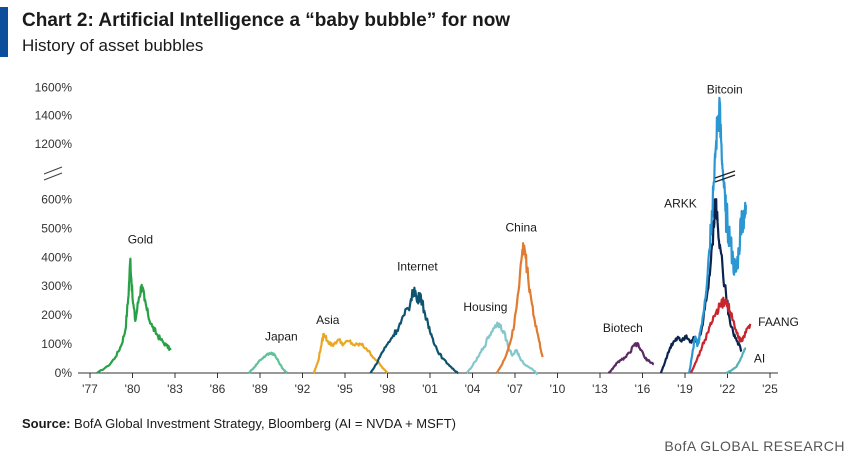 The image size is (867, 465). Describe the element at coordinates (736, 361) in the screenshot. I see `series-line-ai` at that location.